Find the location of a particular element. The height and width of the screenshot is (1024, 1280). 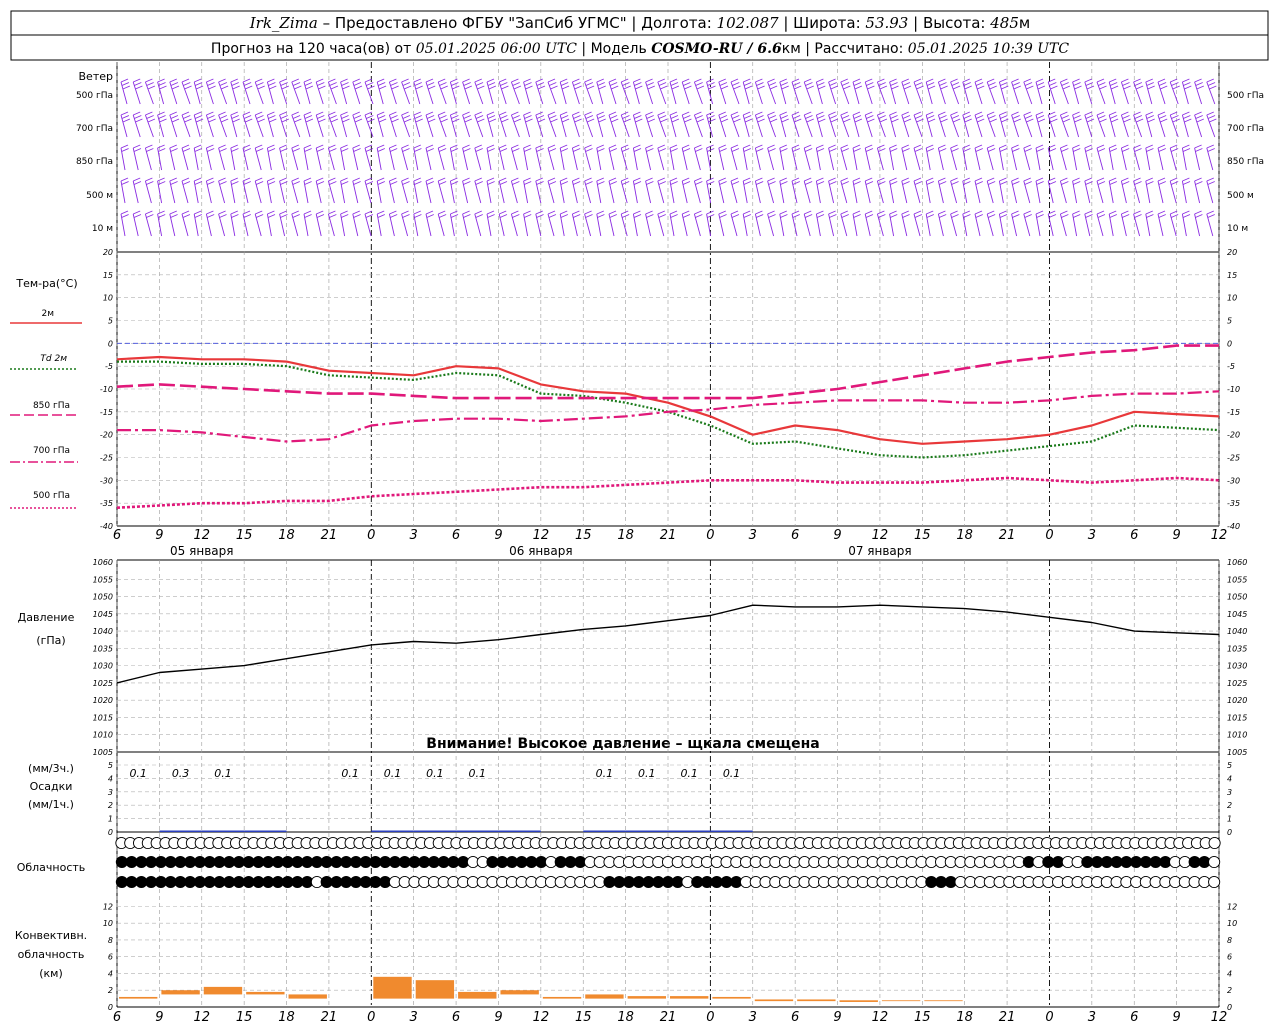

y-tick-label: 3 is located at coordinates (110, 792).